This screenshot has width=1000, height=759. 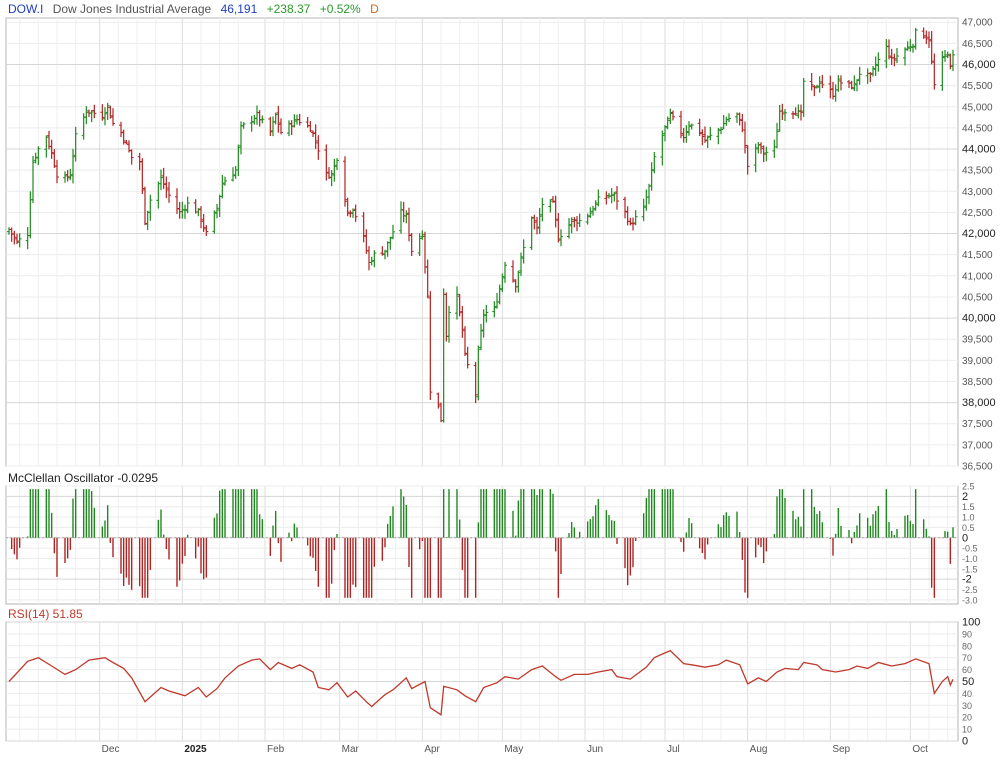 I want to click on mcclellan-panel-y-tick: 1.0, so click(x=968, y=518).